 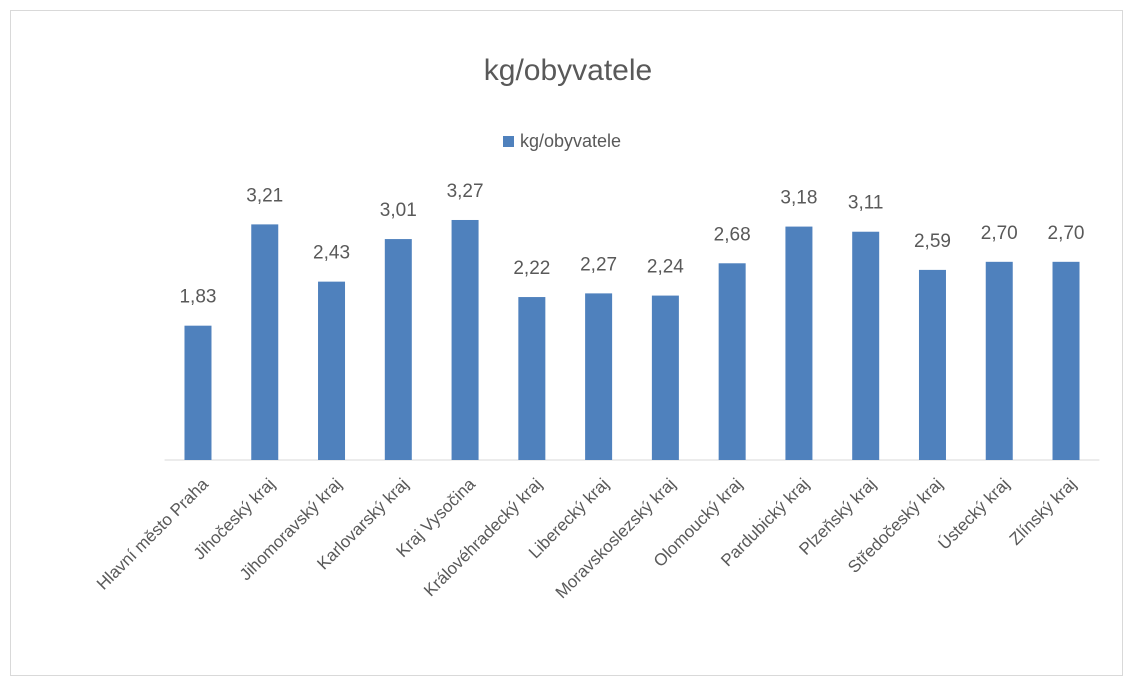 I want to click on value-label: 1,83, so click(x=197, y=297).